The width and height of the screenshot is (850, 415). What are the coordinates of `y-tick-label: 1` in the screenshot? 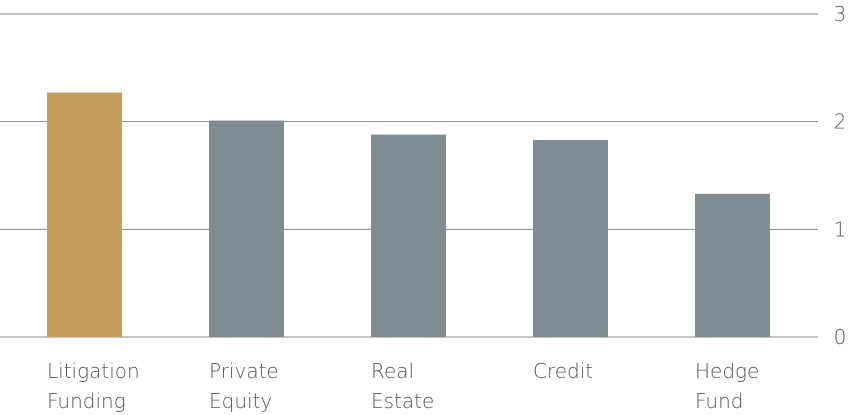 It's located at (840, 229).